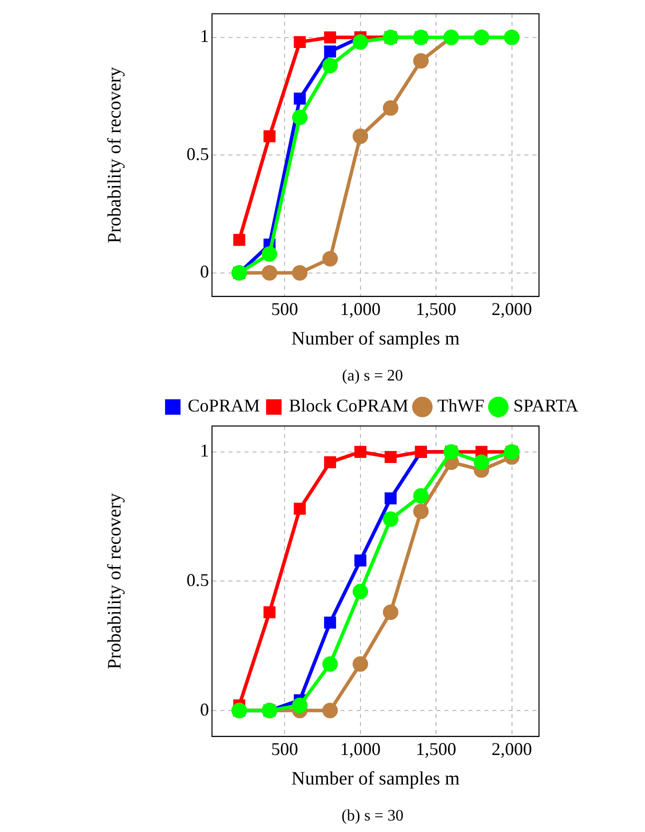 The width and height of the screenshot is (645, 832). What do you see at coordinates (373, 816) in the screenshot?
I see `text: (b) s = 30` at bounding box center [373, 816].